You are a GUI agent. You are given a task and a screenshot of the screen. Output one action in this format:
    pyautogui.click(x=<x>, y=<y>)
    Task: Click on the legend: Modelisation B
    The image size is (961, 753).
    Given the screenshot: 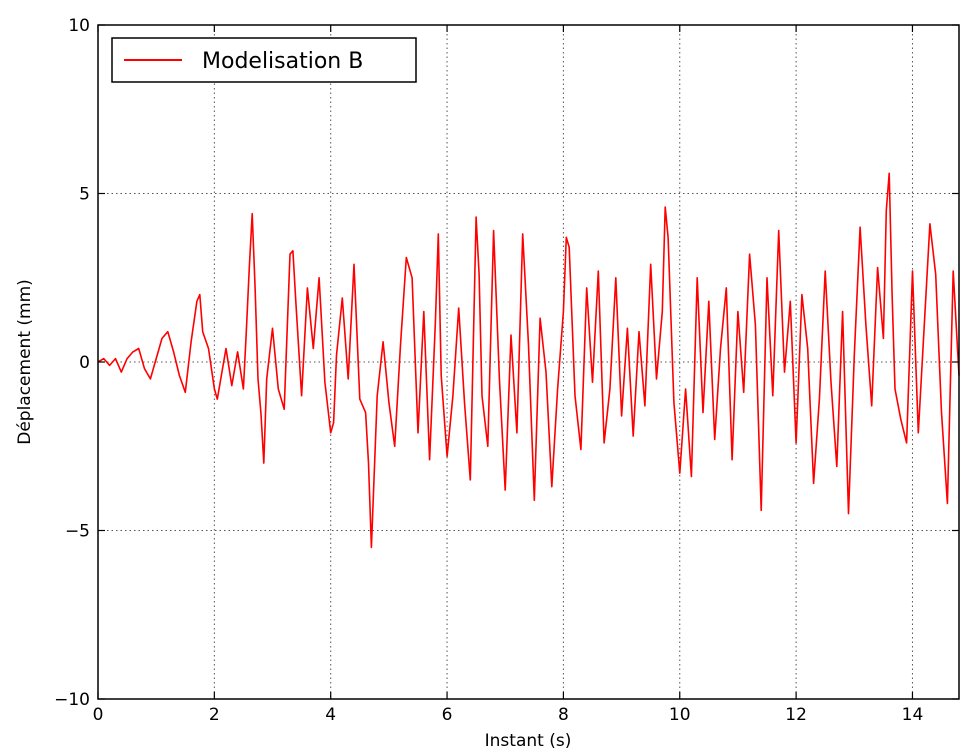 What is the action you would take?
    pyautogui.click(x=264, y=60)
    